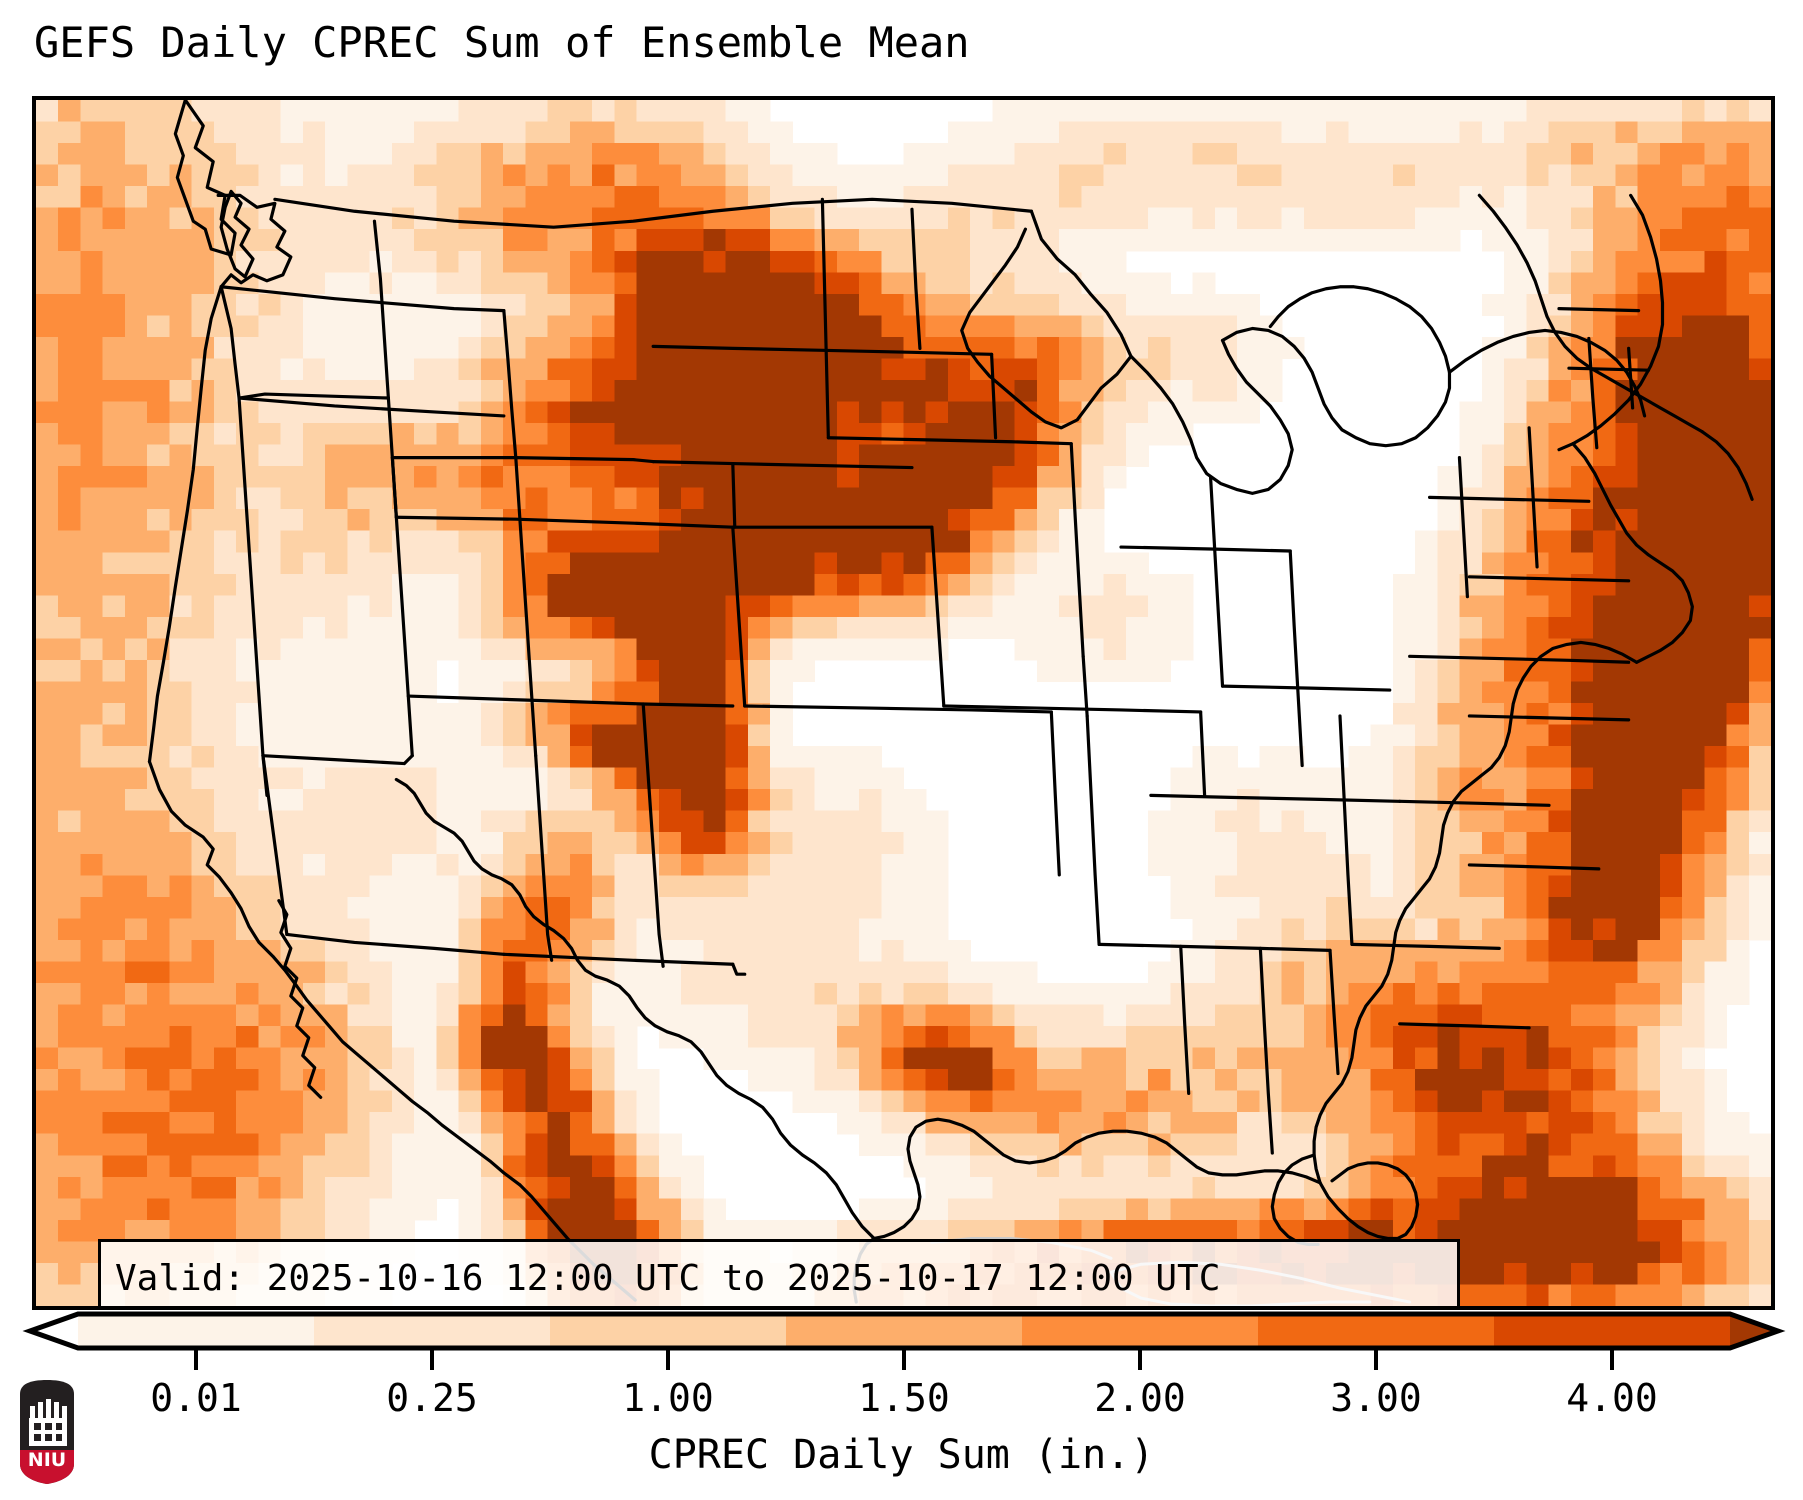  I want to click on colorbar-outline, so click(904, 1331).